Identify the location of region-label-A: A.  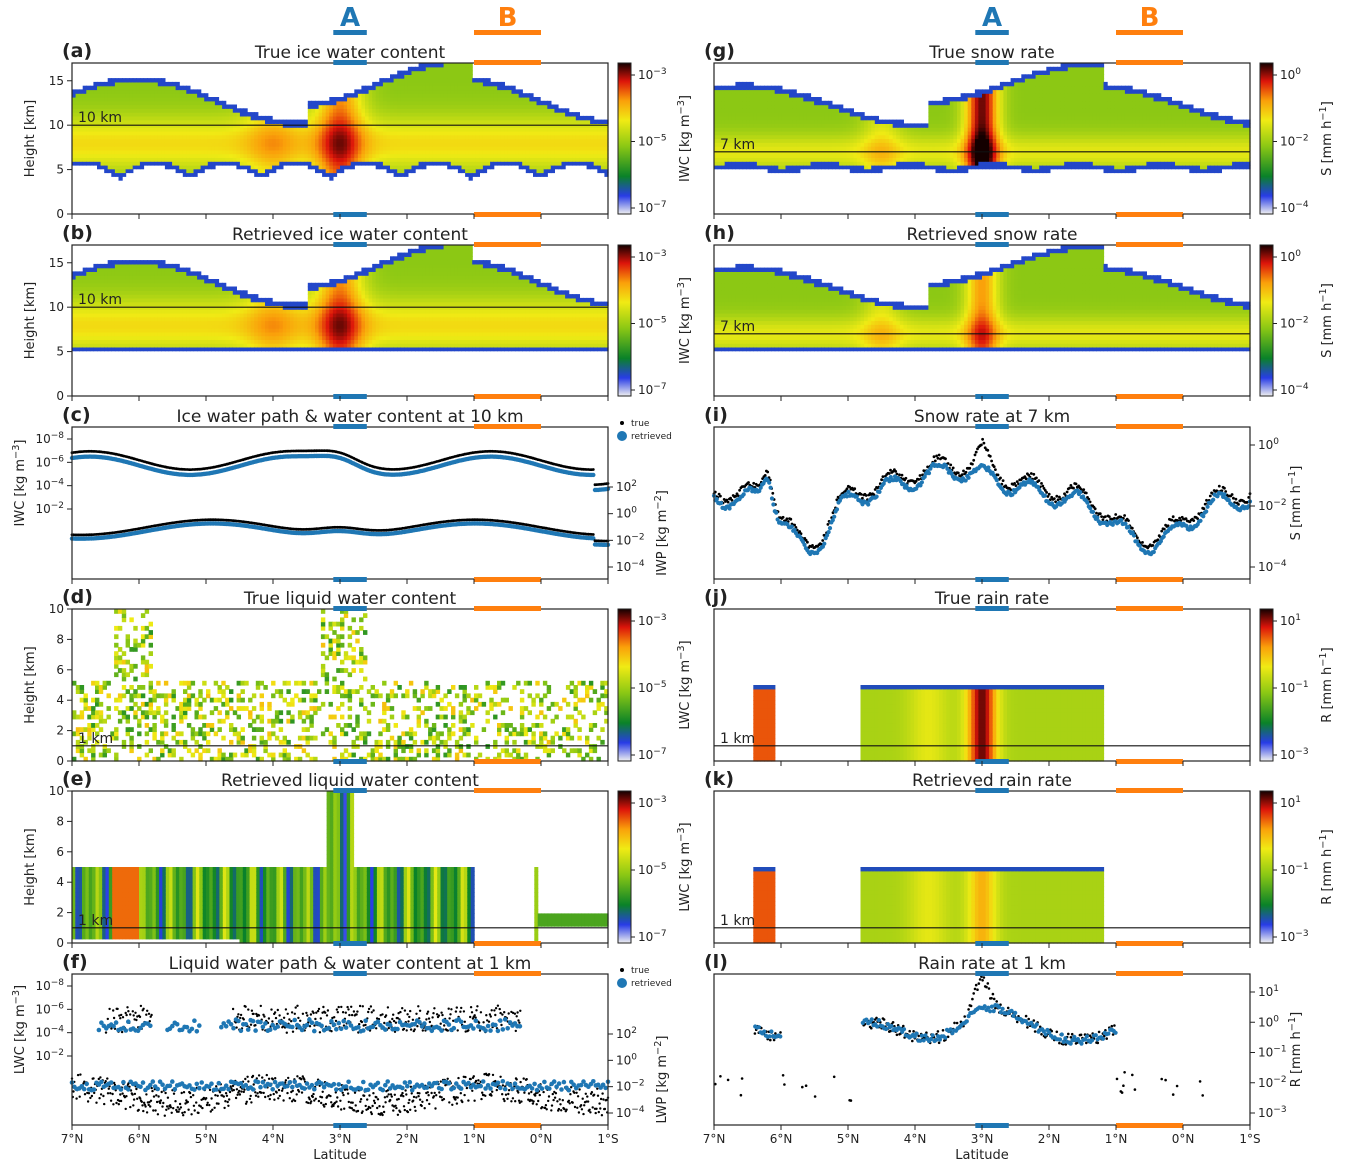
(992, 18).